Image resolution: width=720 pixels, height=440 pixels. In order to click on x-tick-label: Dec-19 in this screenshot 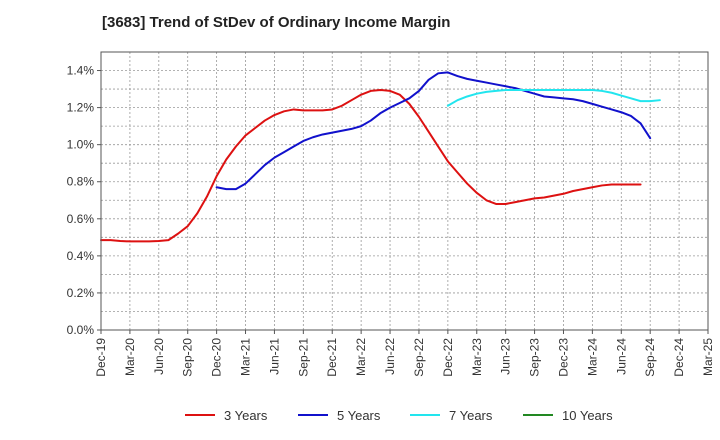, I will do `click(101, 357)`.